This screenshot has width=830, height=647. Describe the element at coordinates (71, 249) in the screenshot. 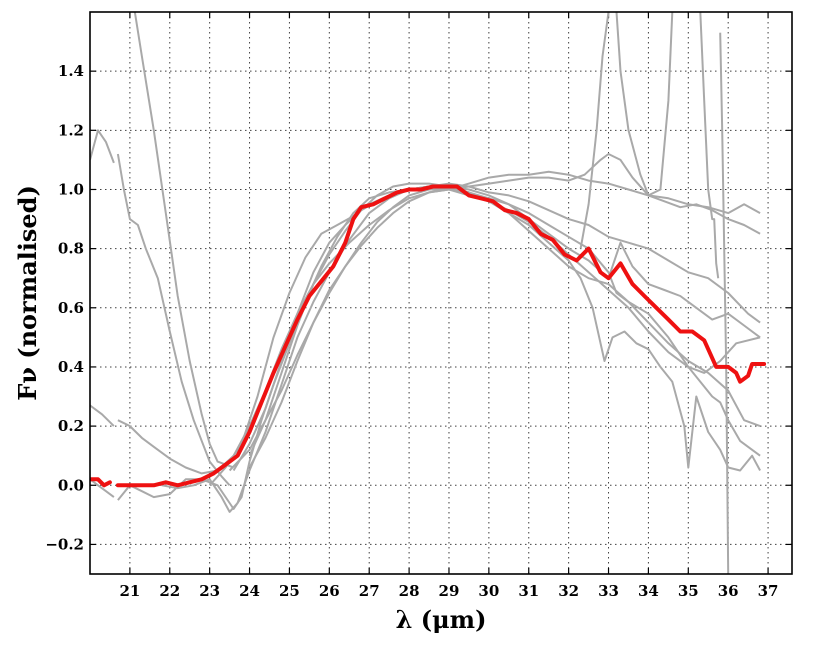

I see `y-tick-label: 0.8` at that location.